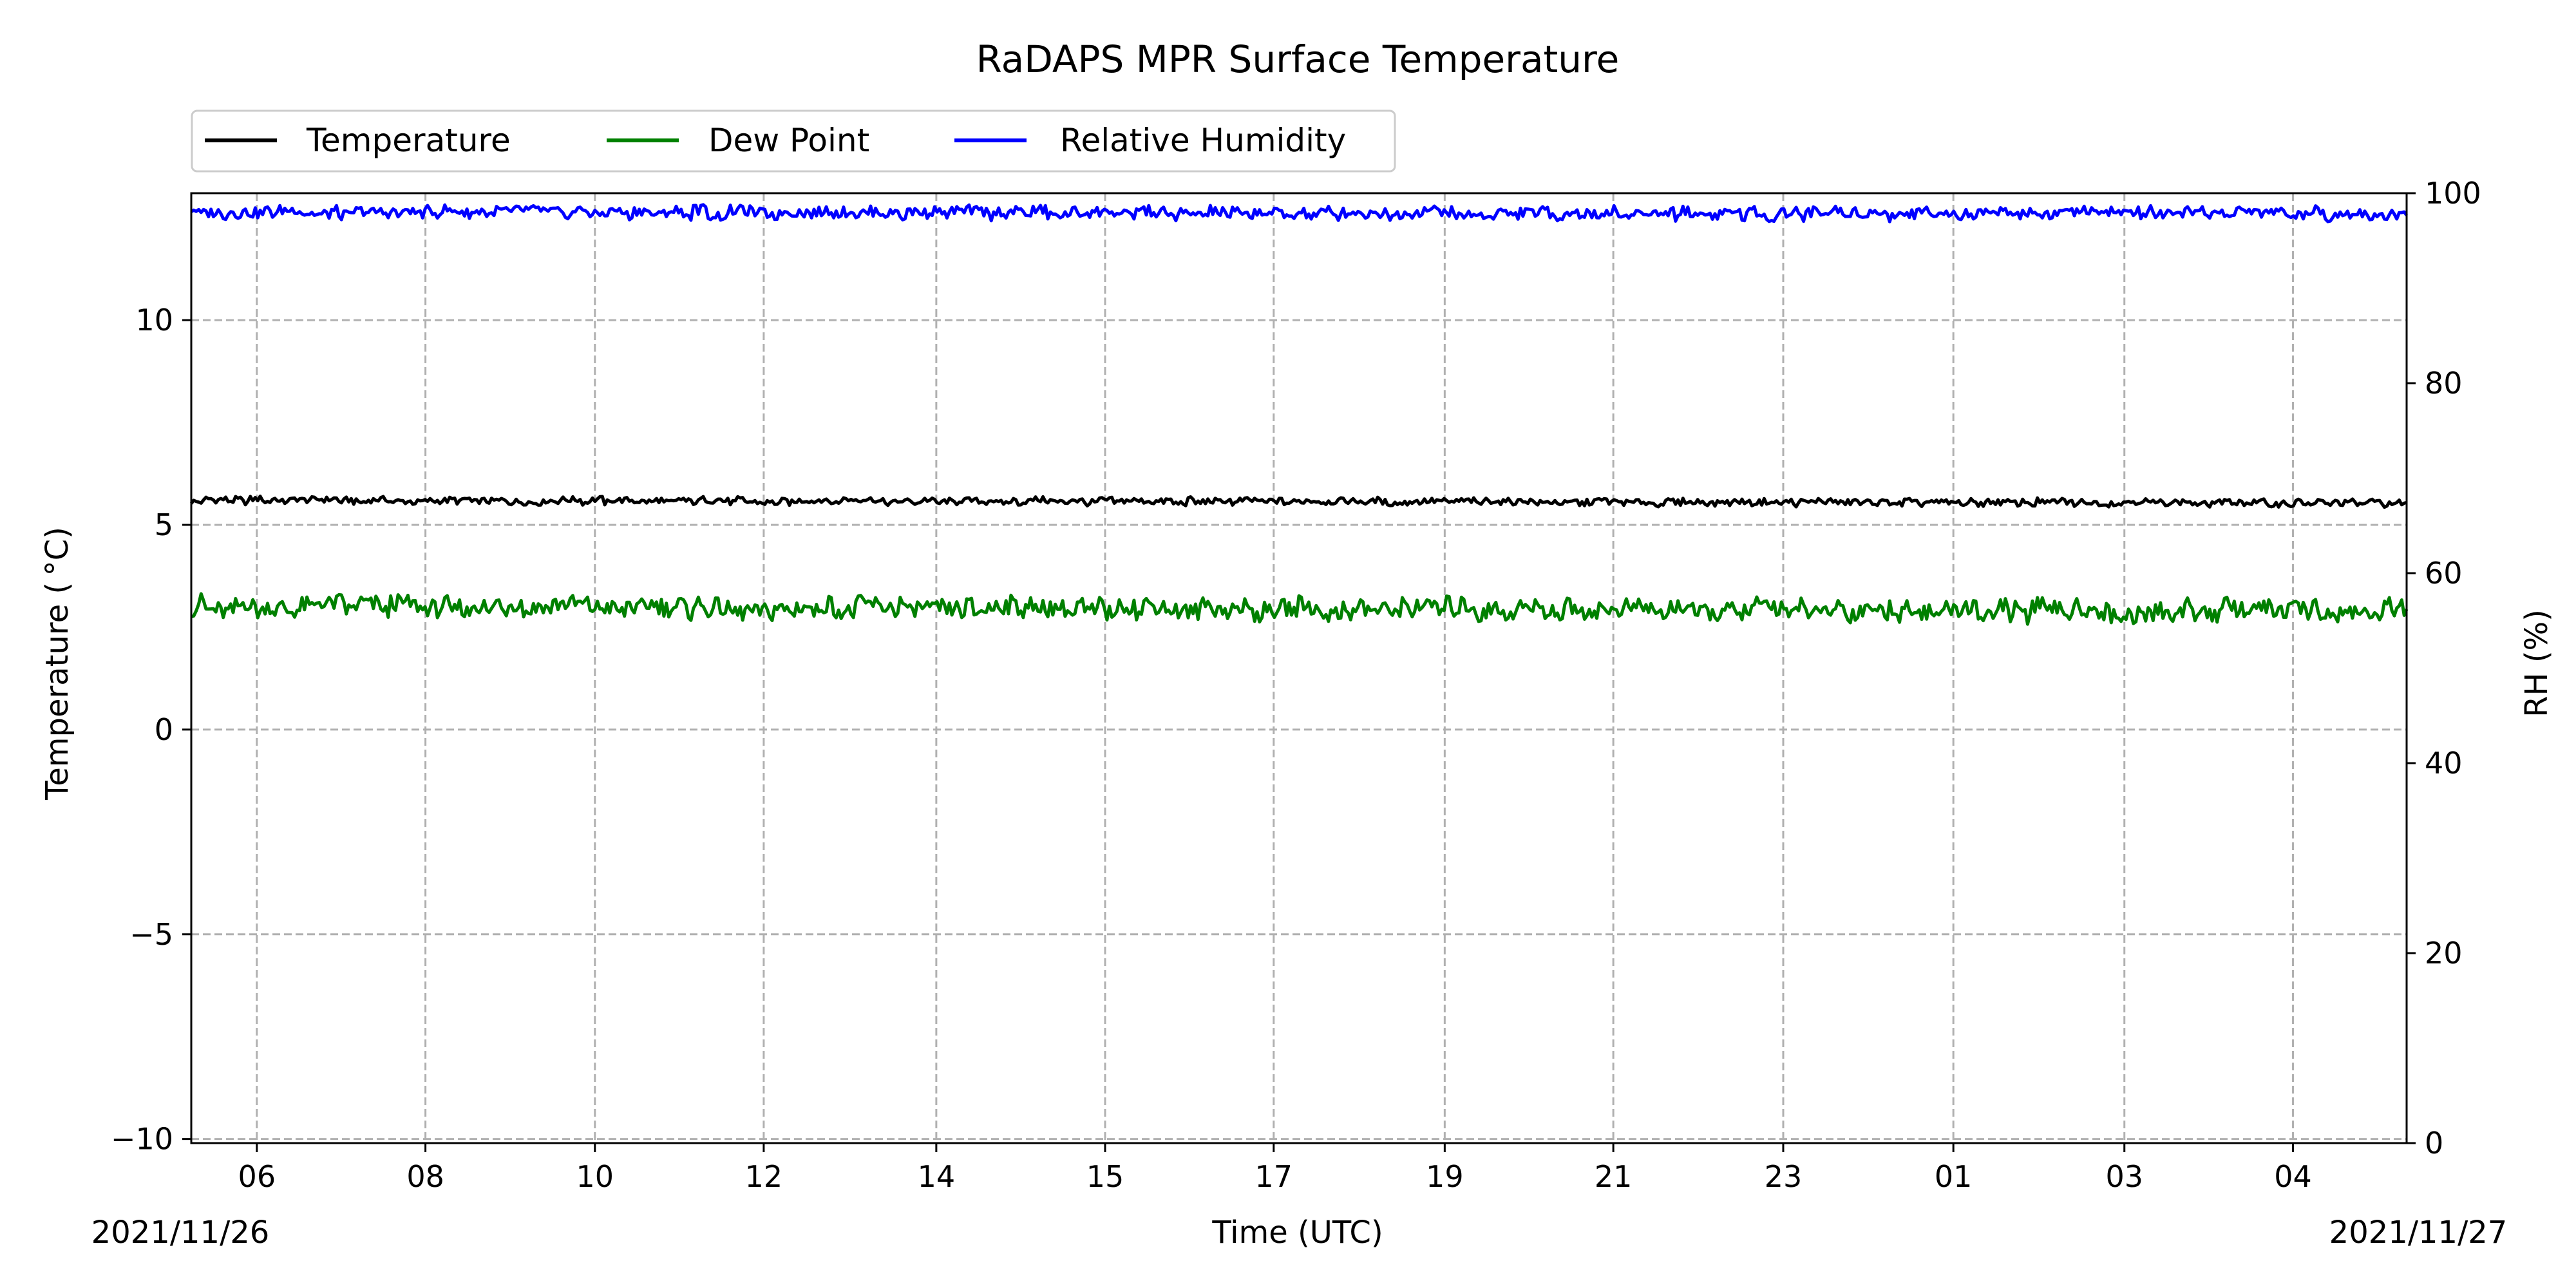  Describe the element at coordinates (2444, 763) in the screenshot. I see `y2-tick-label: 40` at that location.